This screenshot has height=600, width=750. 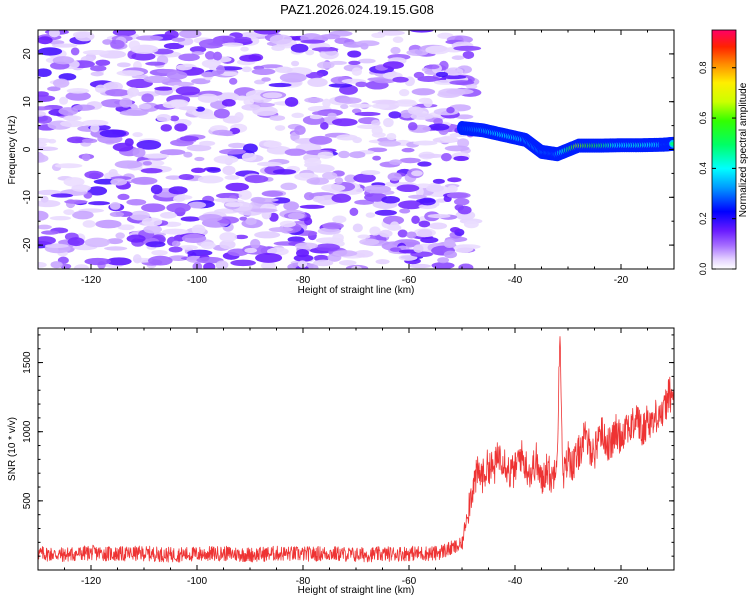 I want to click on colorbar-ticks: 0.0 0.2 0.4 0.6 0.8, so click(x=717, y=168).